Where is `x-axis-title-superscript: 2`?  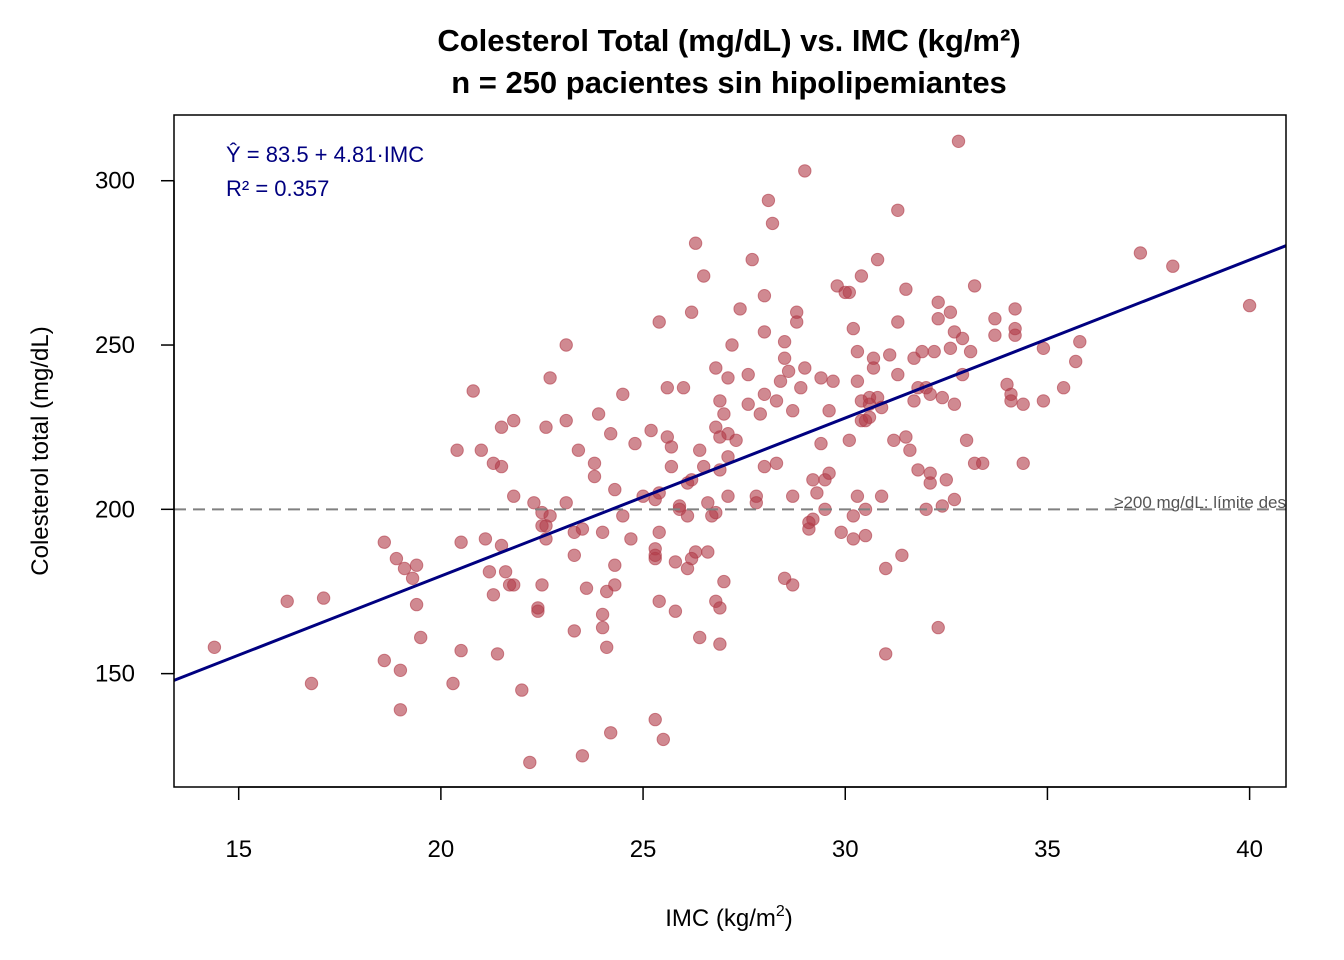 x-axis-title-superscript: 2 is located at coordinates (780, 911).